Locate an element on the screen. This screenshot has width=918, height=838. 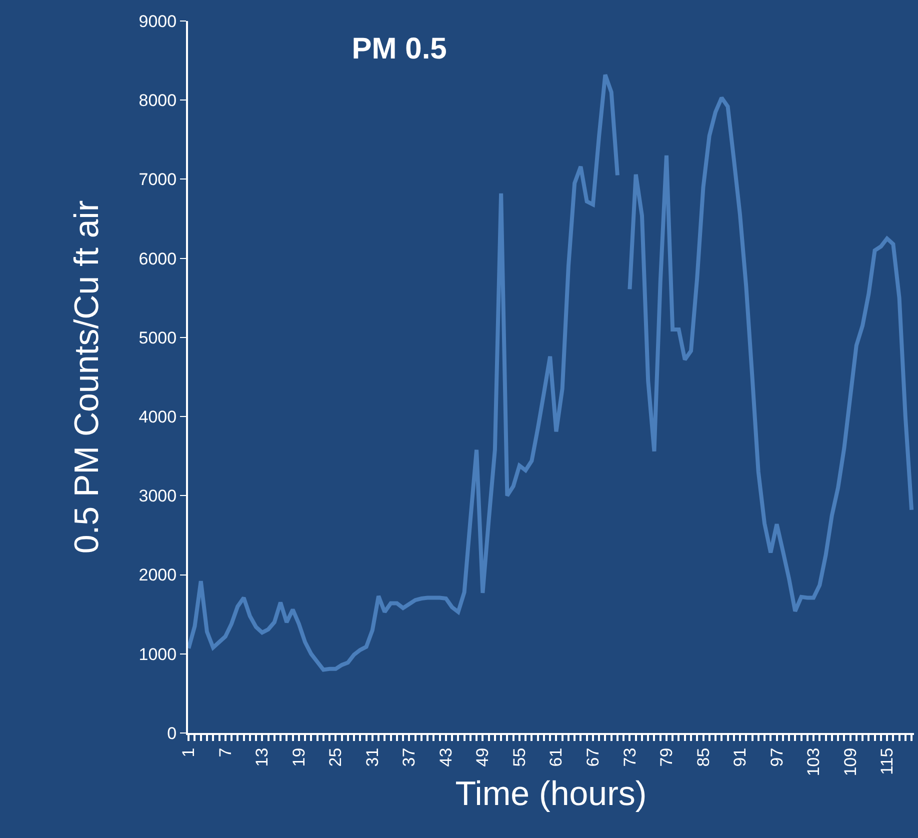
x-tick-label: 1 is located at coordinates (188, 753).